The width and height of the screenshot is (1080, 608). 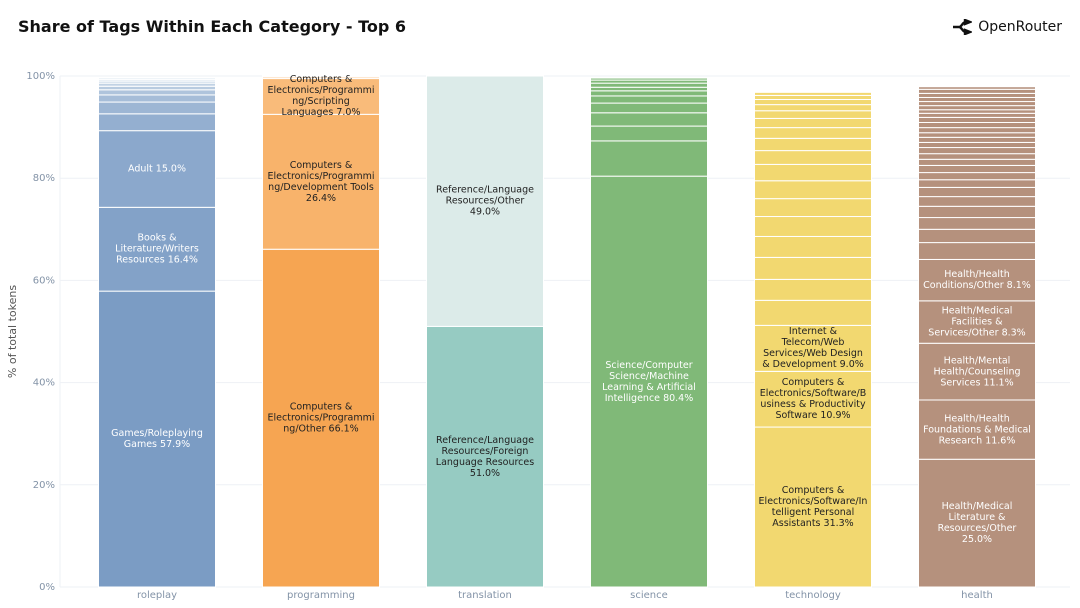 I want to click on value-label: 31.3%, so click(x=838, y=524).